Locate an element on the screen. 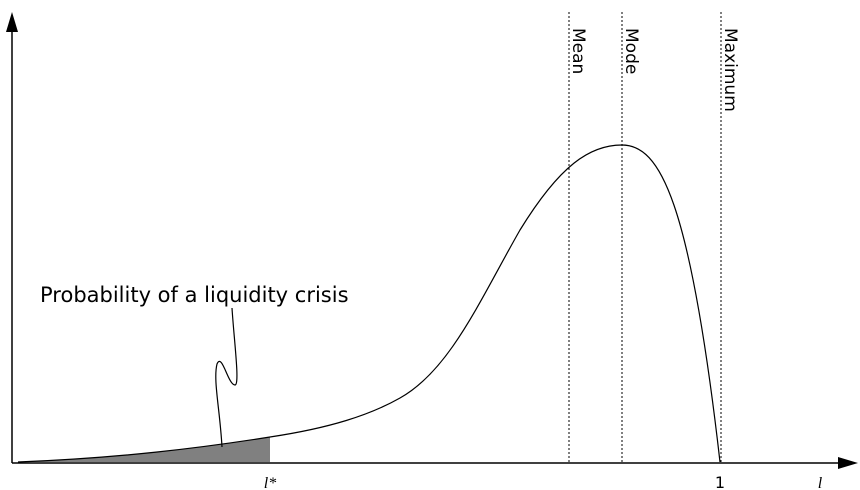 The image size is (860, 490). y-arrow is located at coordinates (12, 22).